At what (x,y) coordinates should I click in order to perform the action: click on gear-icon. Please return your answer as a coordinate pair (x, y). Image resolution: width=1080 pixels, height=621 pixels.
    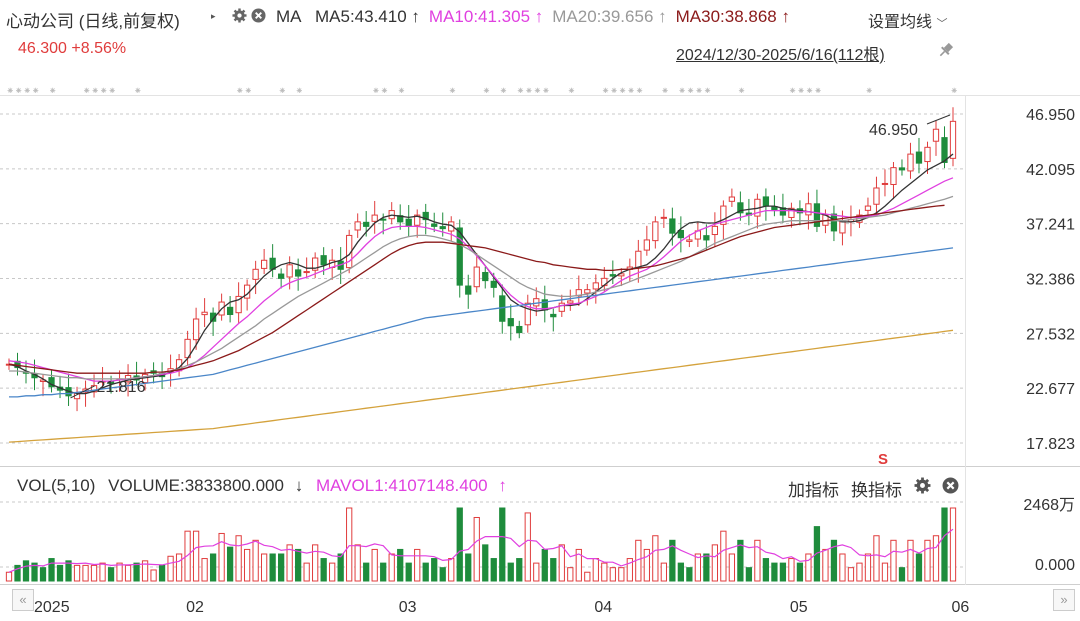
    Looking at the image, I should click on (922, 485).